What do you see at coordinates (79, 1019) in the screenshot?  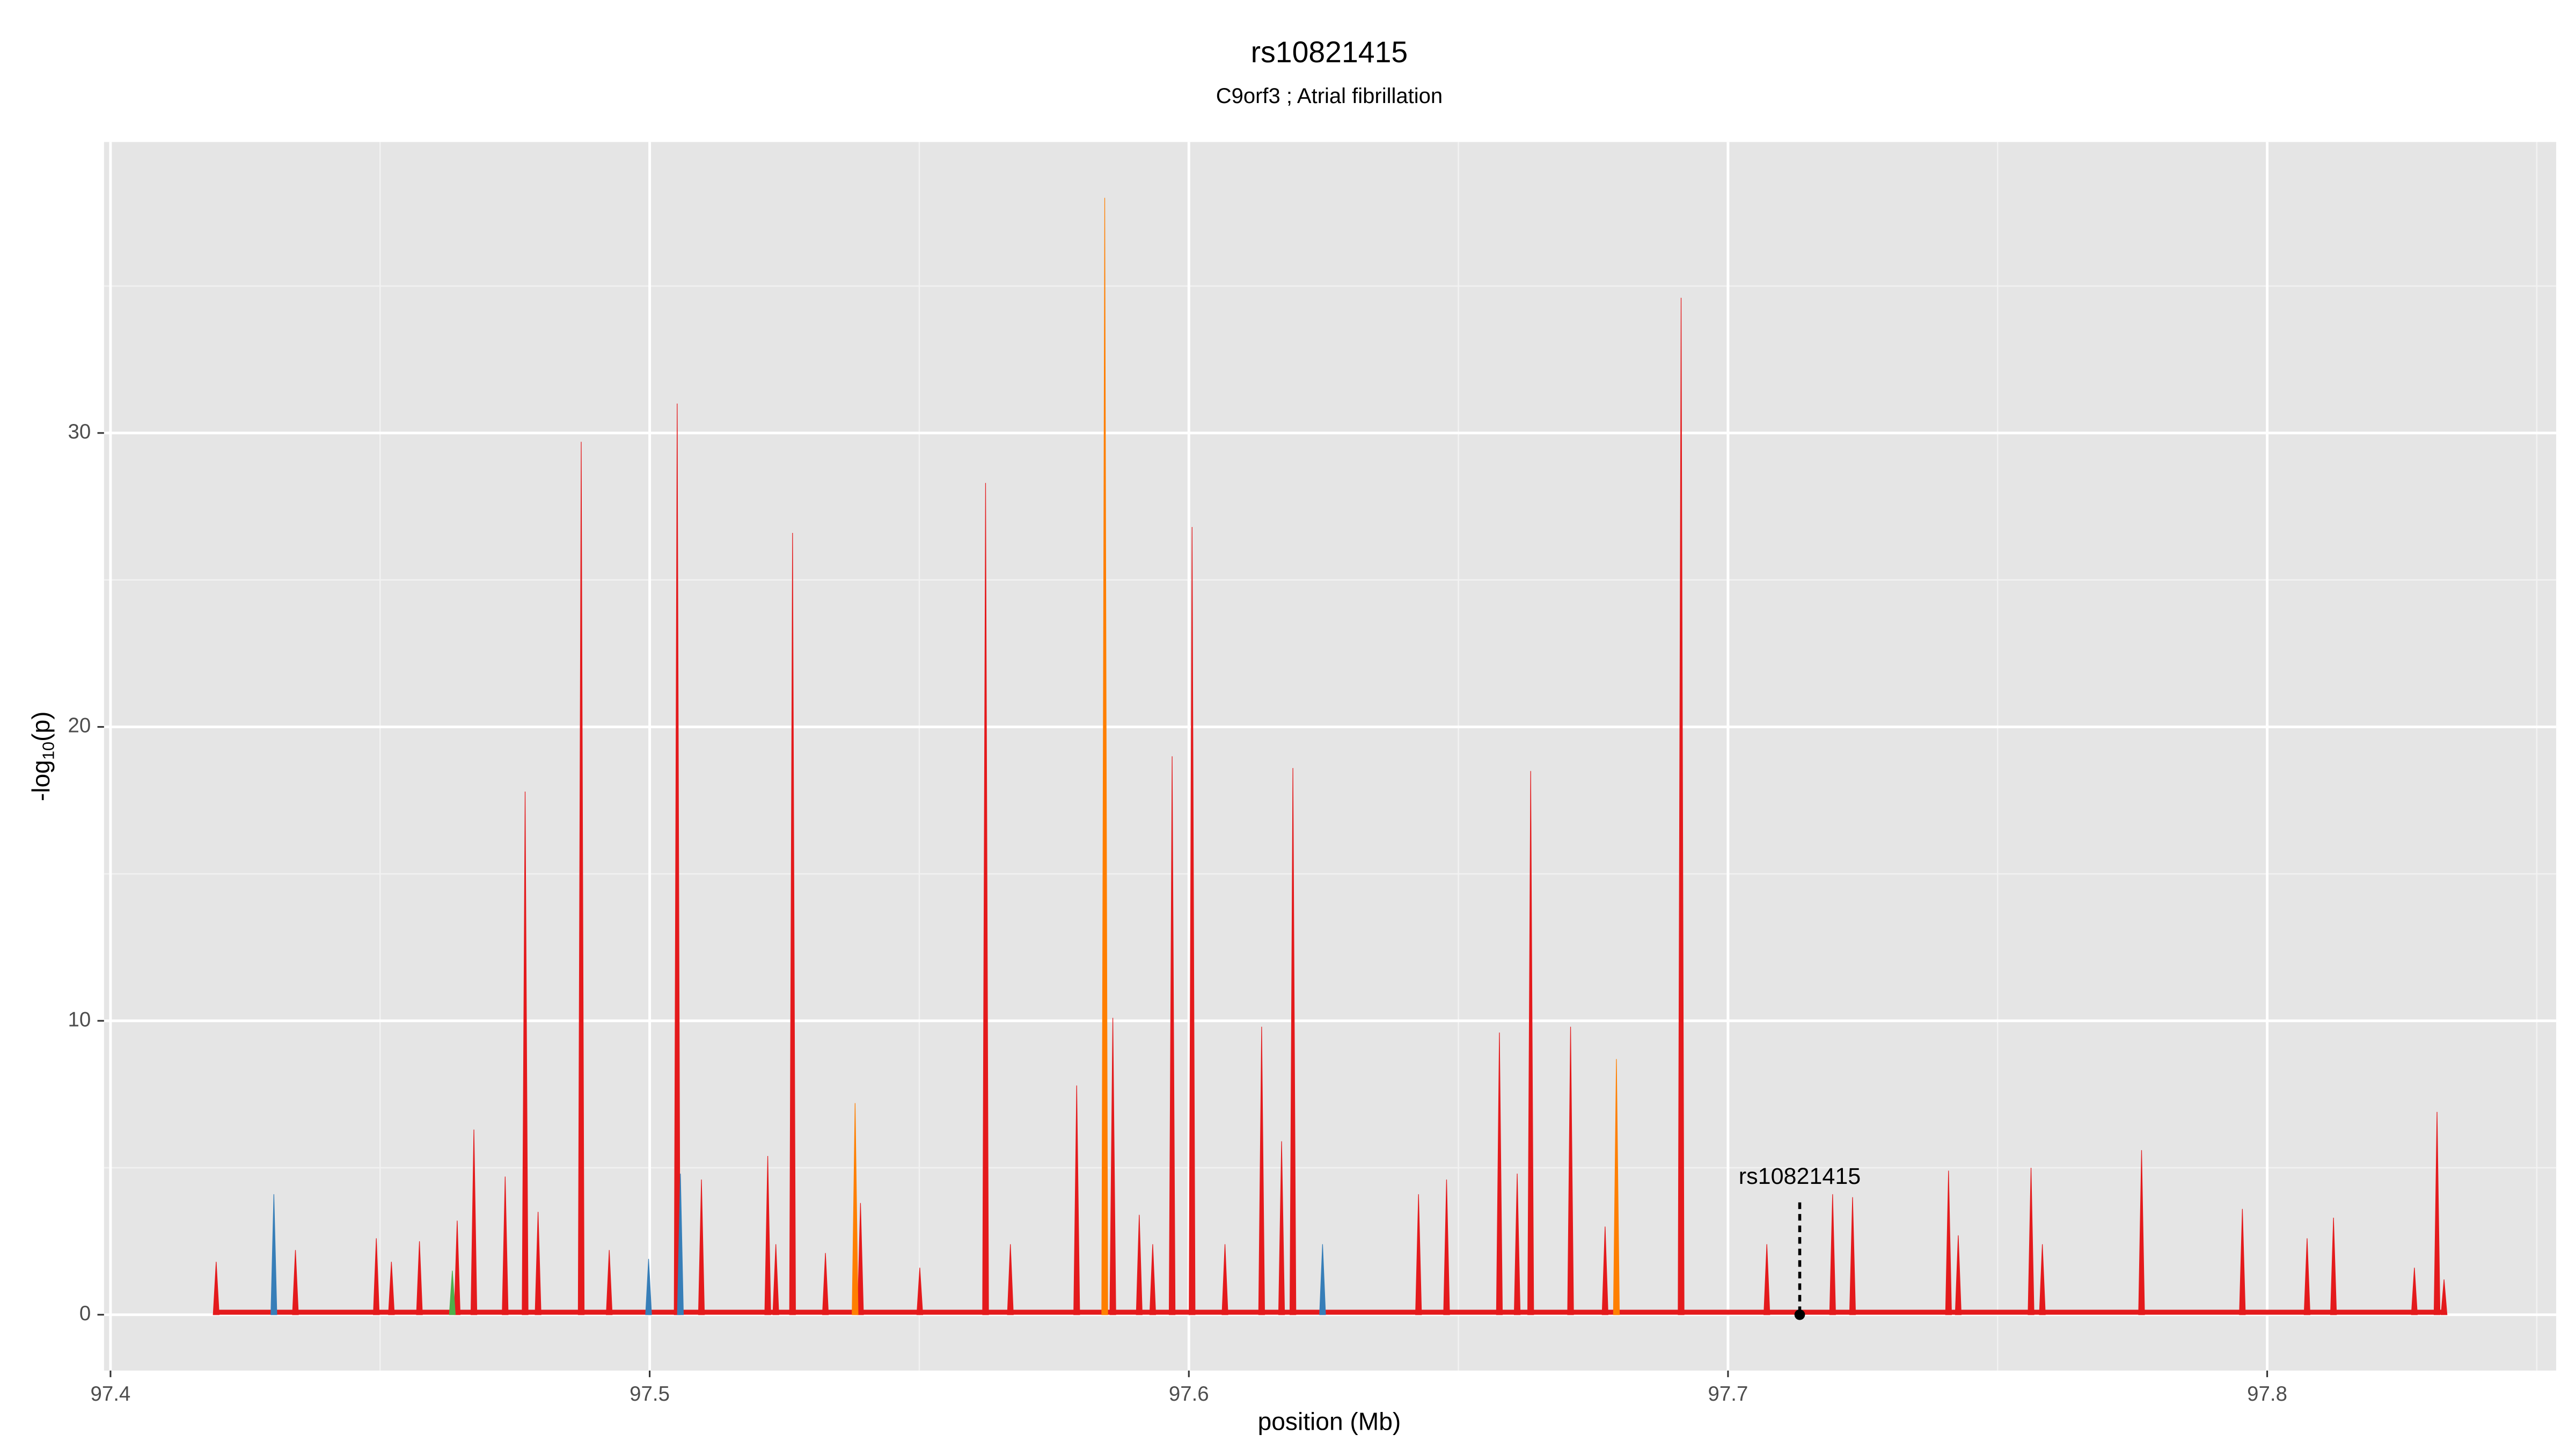 I see `y-tick-label: 10` at bounding box center [79, 1019].